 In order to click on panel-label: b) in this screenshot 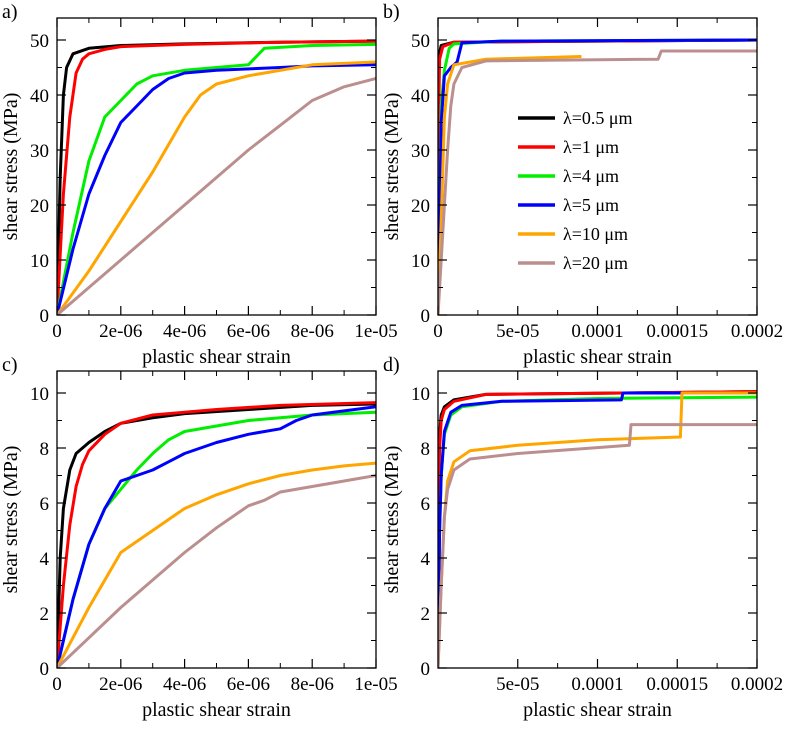, I will do `click(391, 12)`.